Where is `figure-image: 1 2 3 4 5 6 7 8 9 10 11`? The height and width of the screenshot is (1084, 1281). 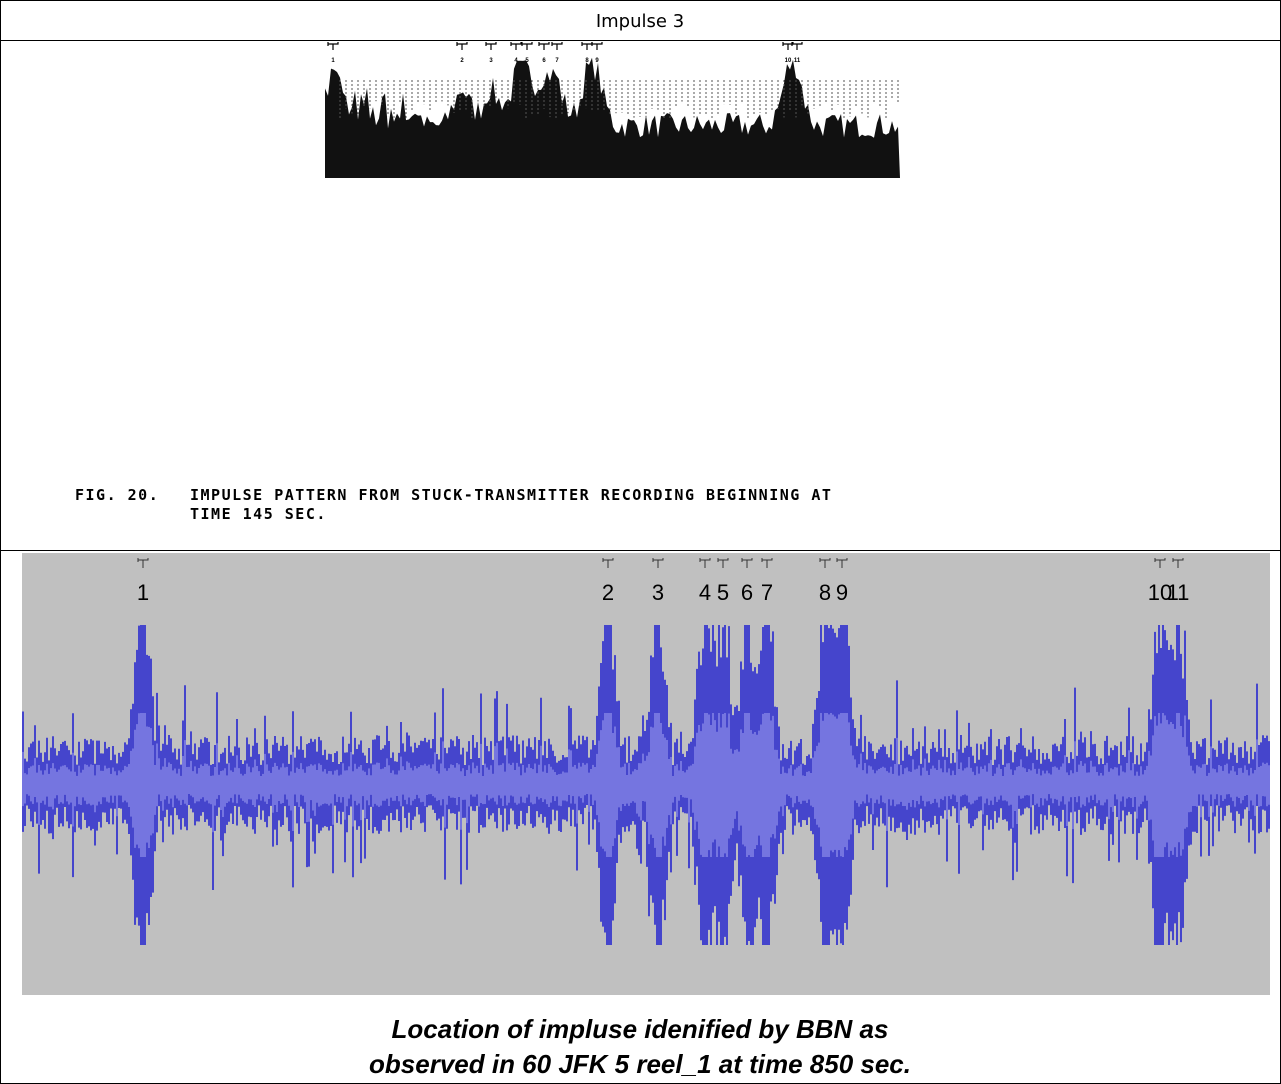 figure-image: 1 2 3 4 5 6 7 8 9 10 11 is located at coordinates (612, 110).